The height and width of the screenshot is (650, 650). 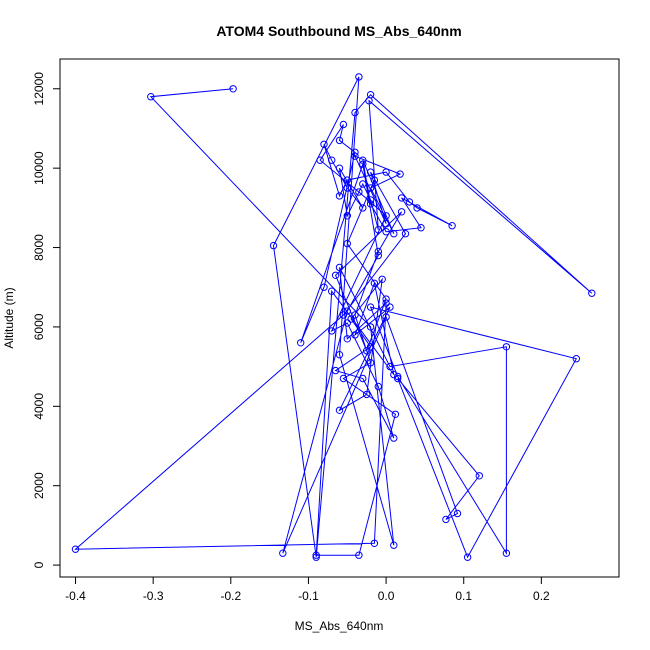 I want to click on y-tick-label: 12000, so click(x=39, y=89).